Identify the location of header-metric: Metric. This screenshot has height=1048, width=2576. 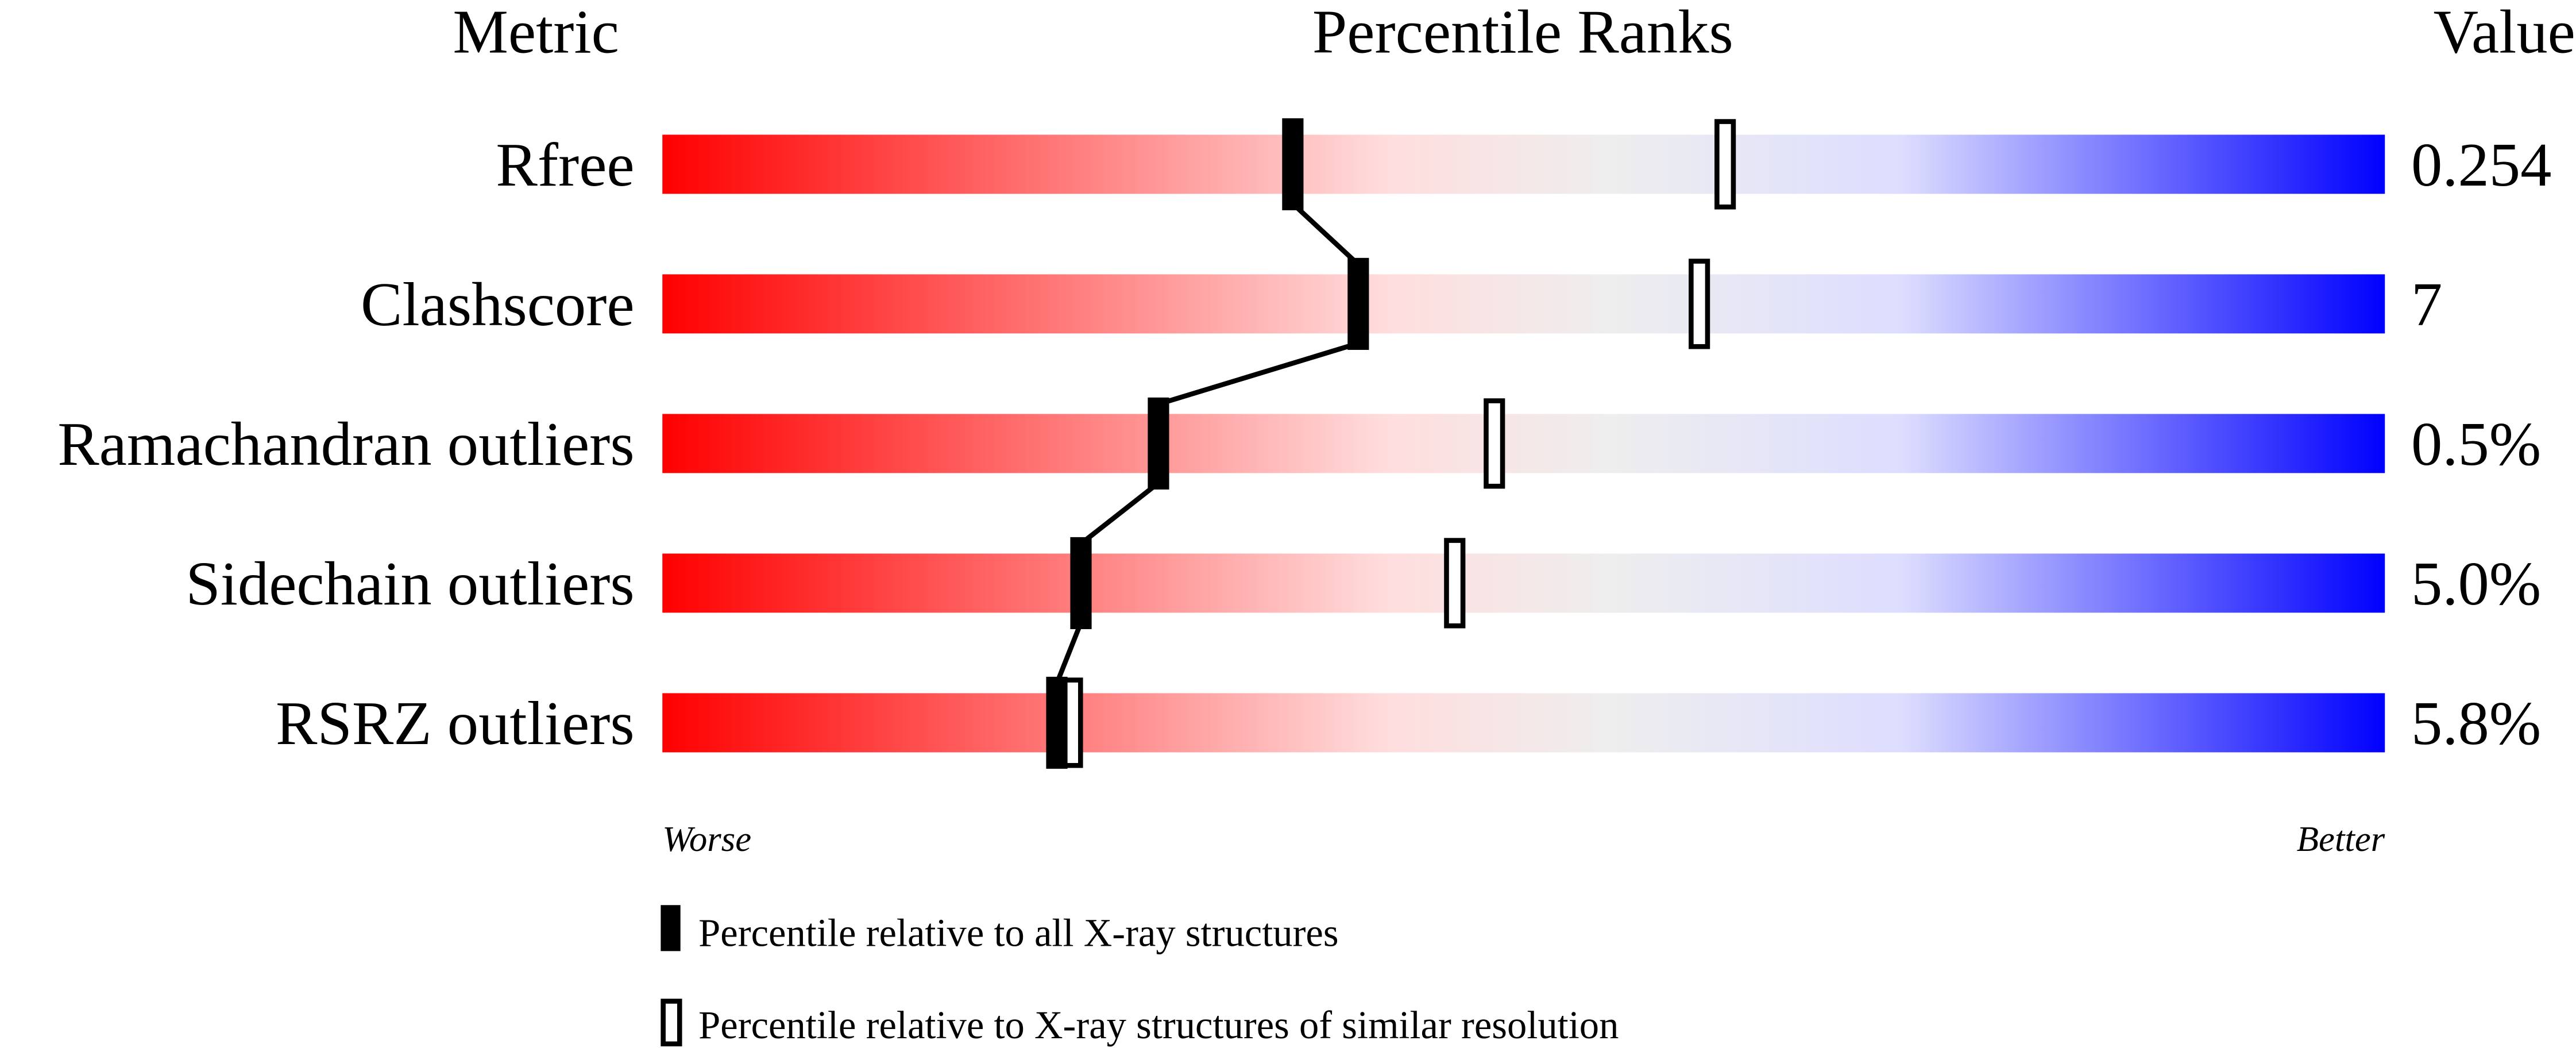
(536, 33).